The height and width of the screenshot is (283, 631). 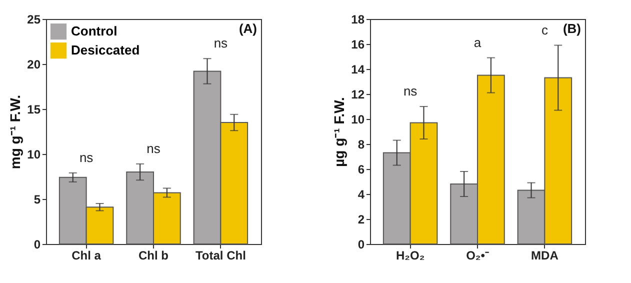 What do you see at coordinates (361, 195) in the screenshot?
I see `y-tick-label: 4` at bounding box center [361, 195].